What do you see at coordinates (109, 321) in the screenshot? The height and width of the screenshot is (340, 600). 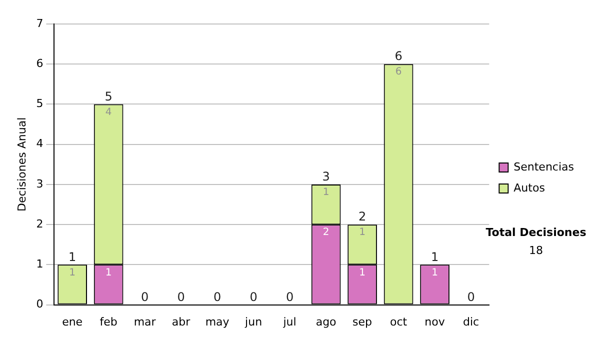 I see `x-tick-label: feb` at bounding box center [109, 321].